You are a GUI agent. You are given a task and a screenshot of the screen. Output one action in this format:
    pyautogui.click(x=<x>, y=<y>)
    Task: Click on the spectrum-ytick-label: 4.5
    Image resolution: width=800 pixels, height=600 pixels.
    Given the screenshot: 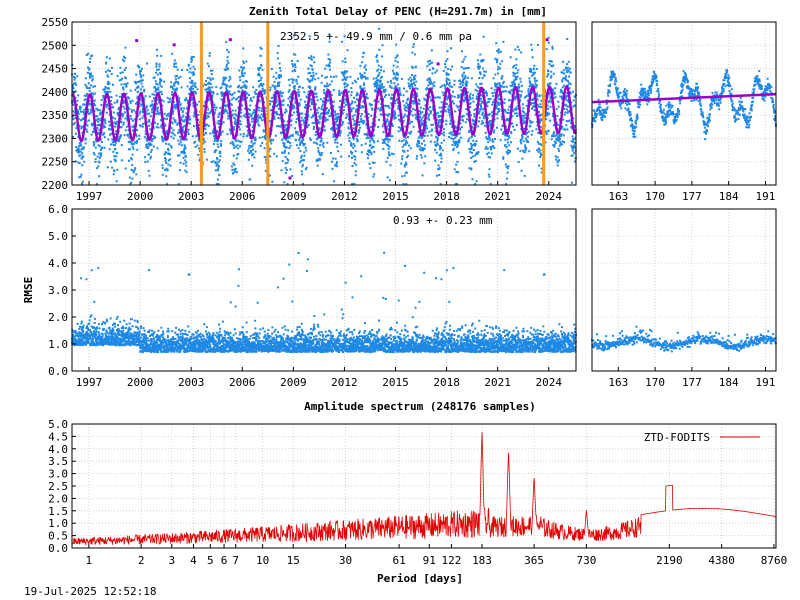 What is the action you would take?
    pyautogui.click(x=58, y=436)
    